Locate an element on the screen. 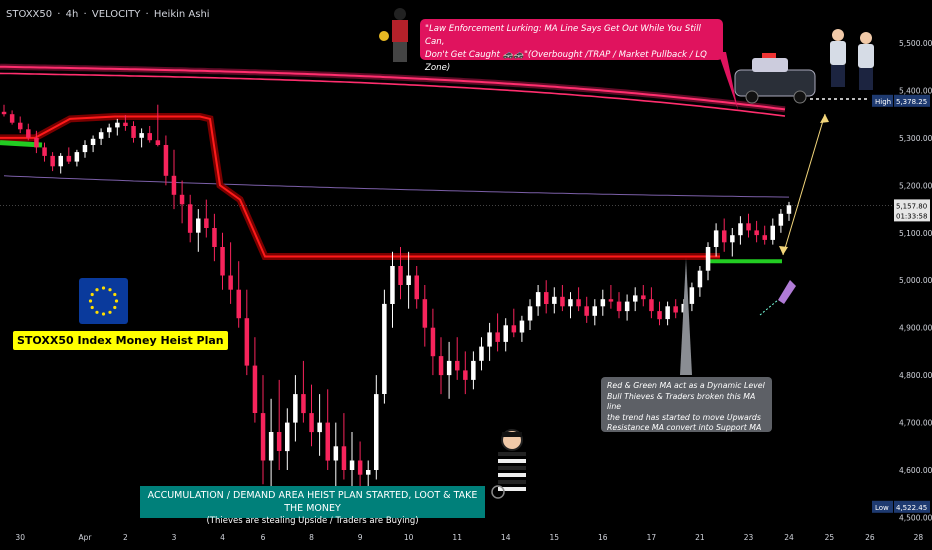 Image resolution: width=932 pixels, height=550 pixels. callout-line: Red & Green MA act as a Dynamic Level is located at coordinates (686, 385).